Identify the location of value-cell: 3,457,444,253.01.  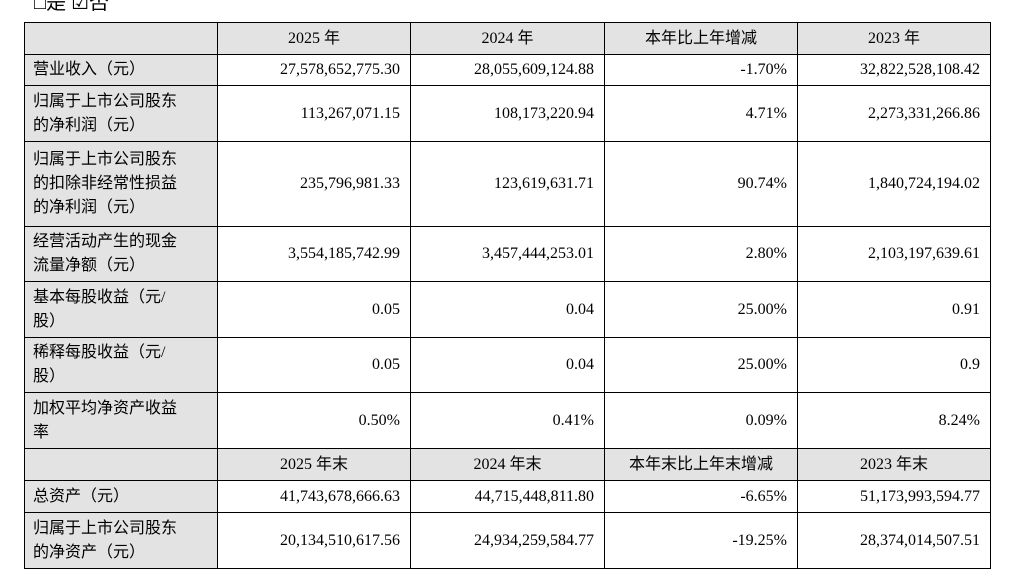
(507, 254).